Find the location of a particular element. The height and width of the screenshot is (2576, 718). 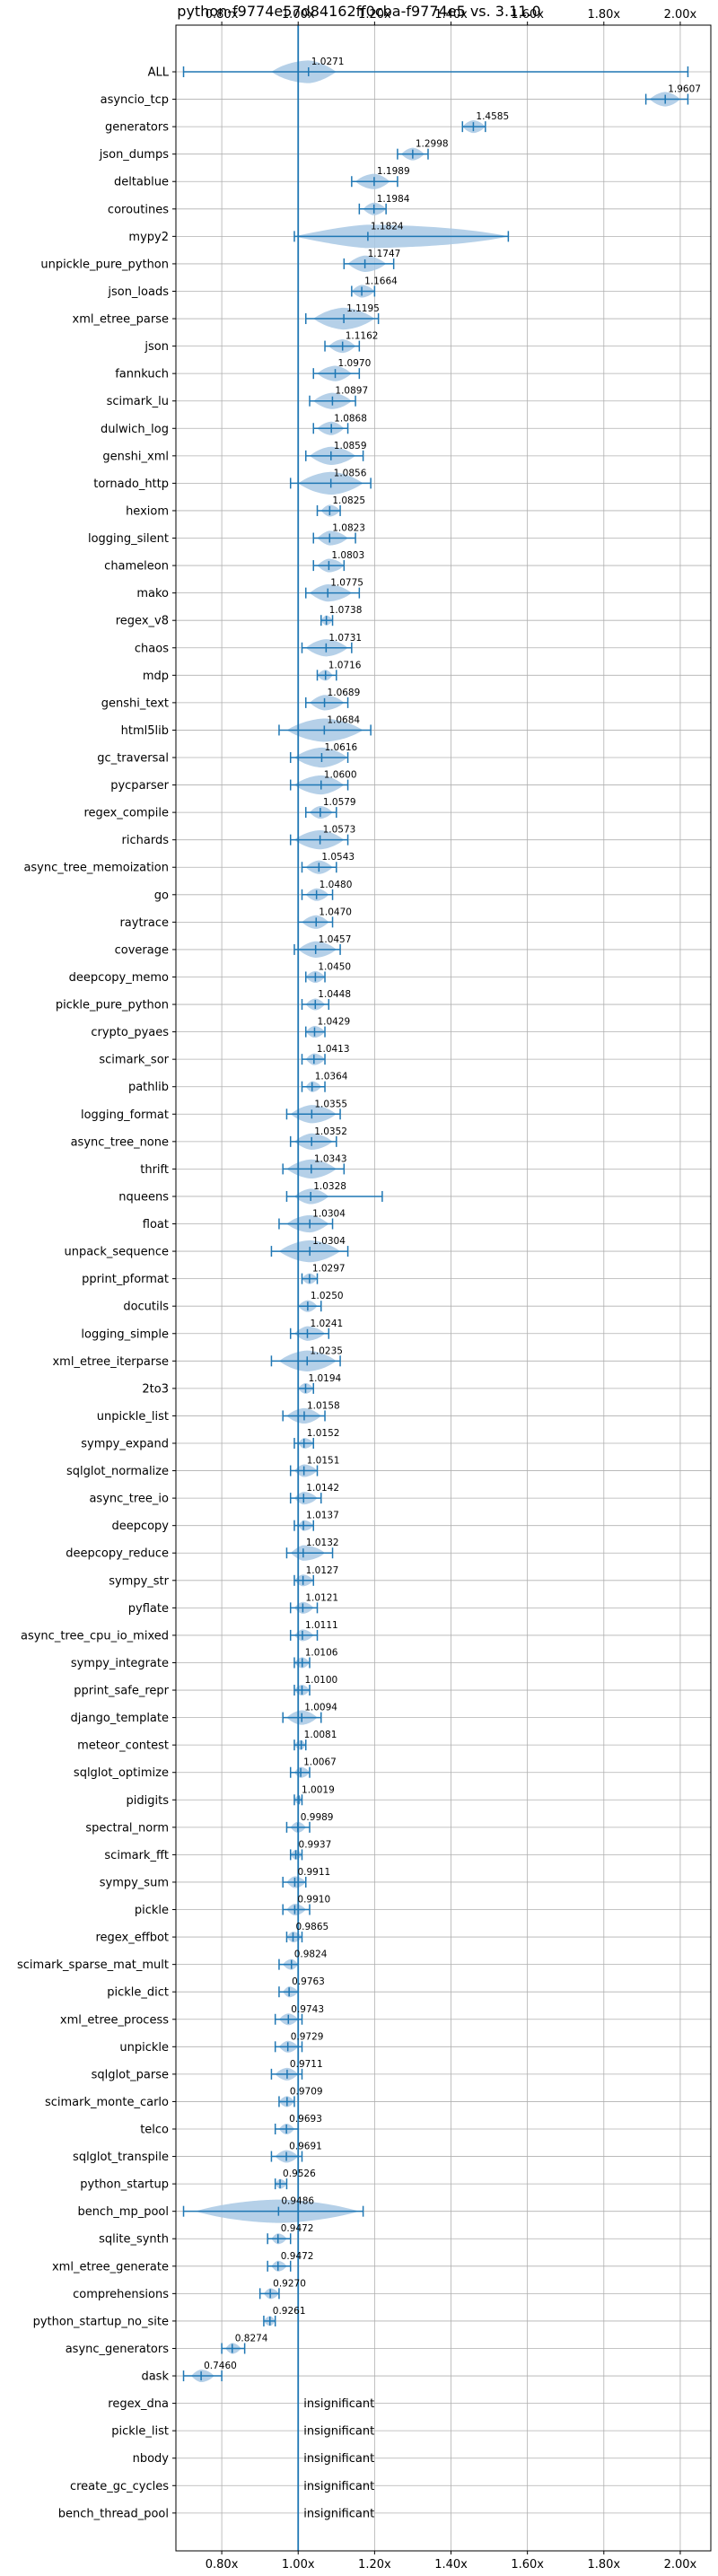

benchmark-label: fannkuch is located at coordinates (142, 374).